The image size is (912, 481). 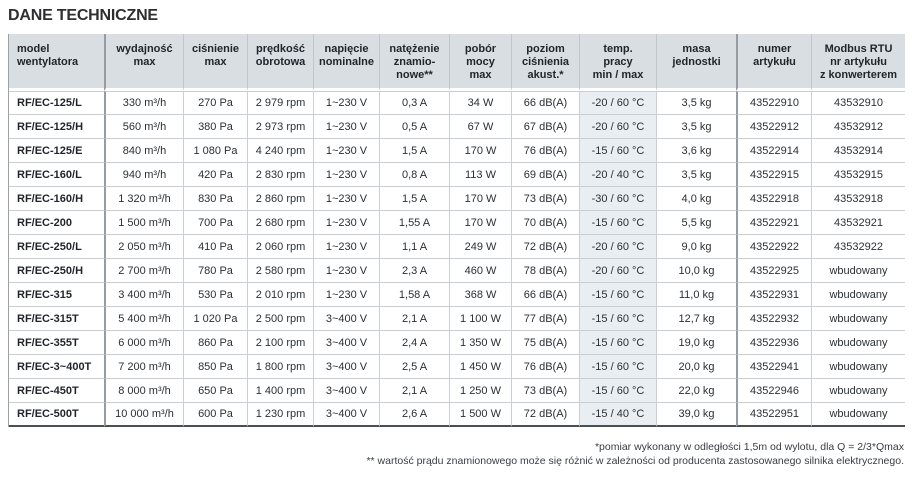 What do you see at coordinates (414, 62) in the screenshot?
I see `column-header-current: natężenie znamio- nowe**` at bounding box center [414, 62].